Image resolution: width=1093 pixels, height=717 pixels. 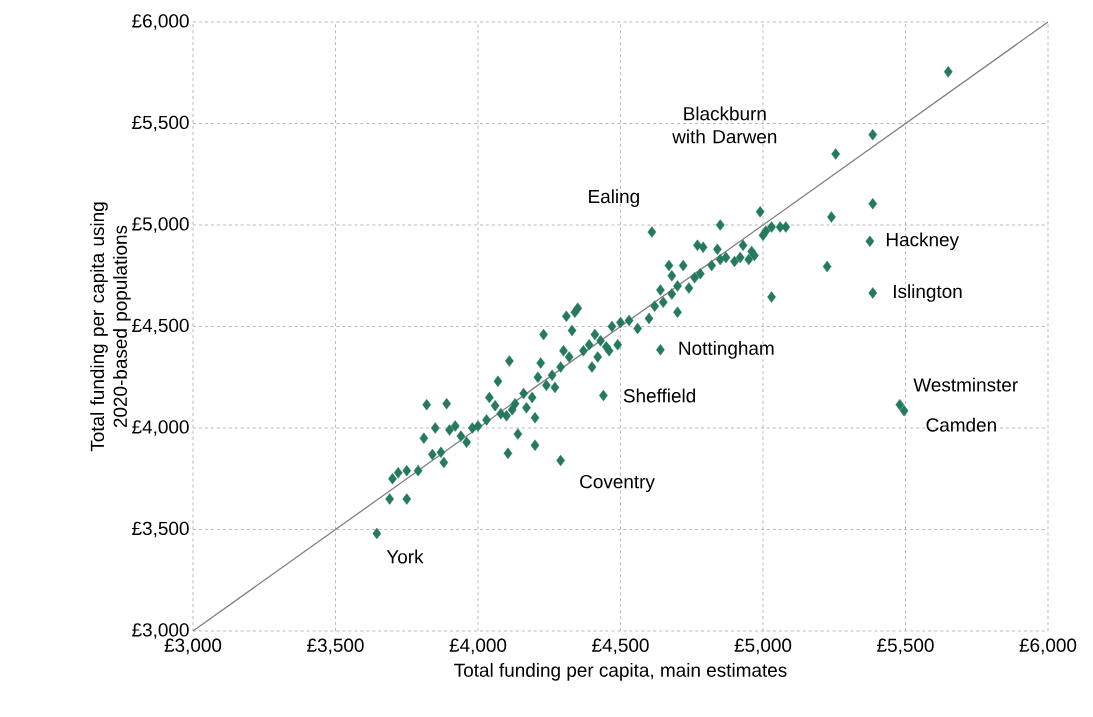 I want to click on y-tick-label: £5,500, so click(x=160, y=123).